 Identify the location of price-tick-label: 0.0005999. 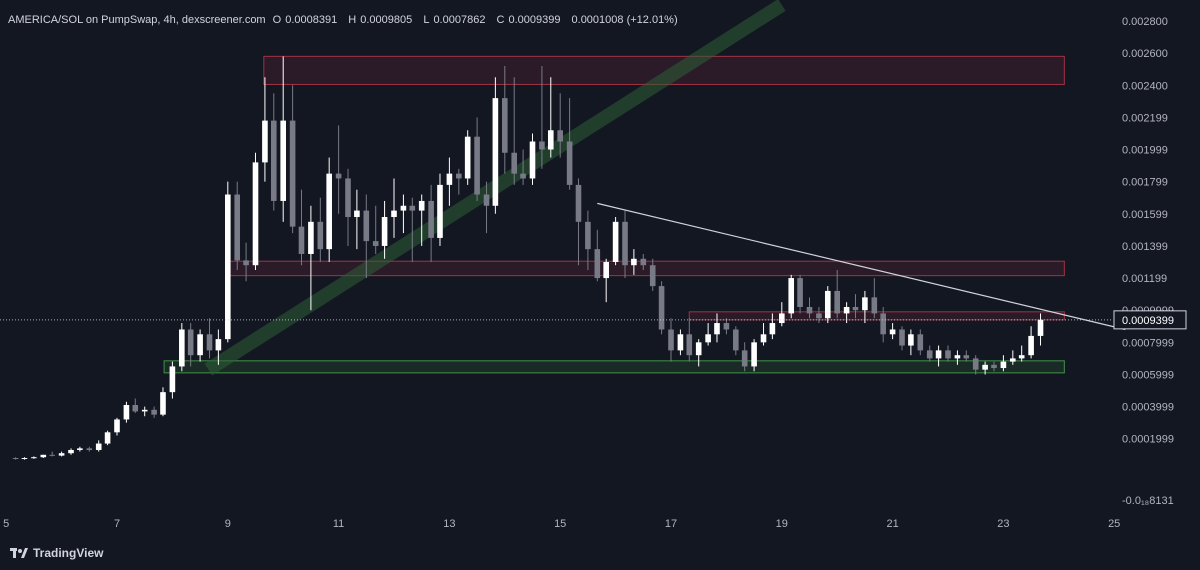
(1148, 375).